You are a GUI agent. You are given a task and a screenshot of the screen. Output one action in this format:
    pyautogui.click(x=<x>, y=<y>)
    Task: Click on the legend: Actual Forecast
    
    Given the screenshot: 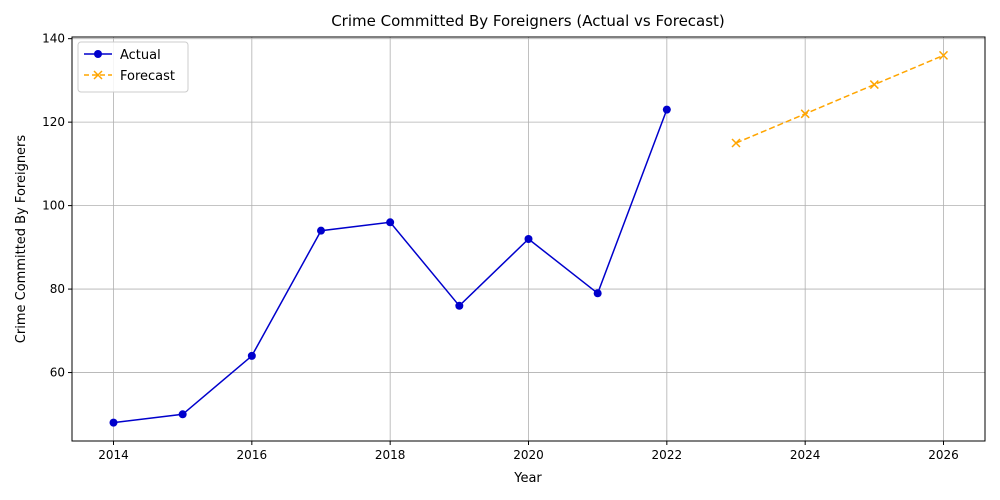 What is the action you would take?
    pyautogui.click(x=133, y=67)
    